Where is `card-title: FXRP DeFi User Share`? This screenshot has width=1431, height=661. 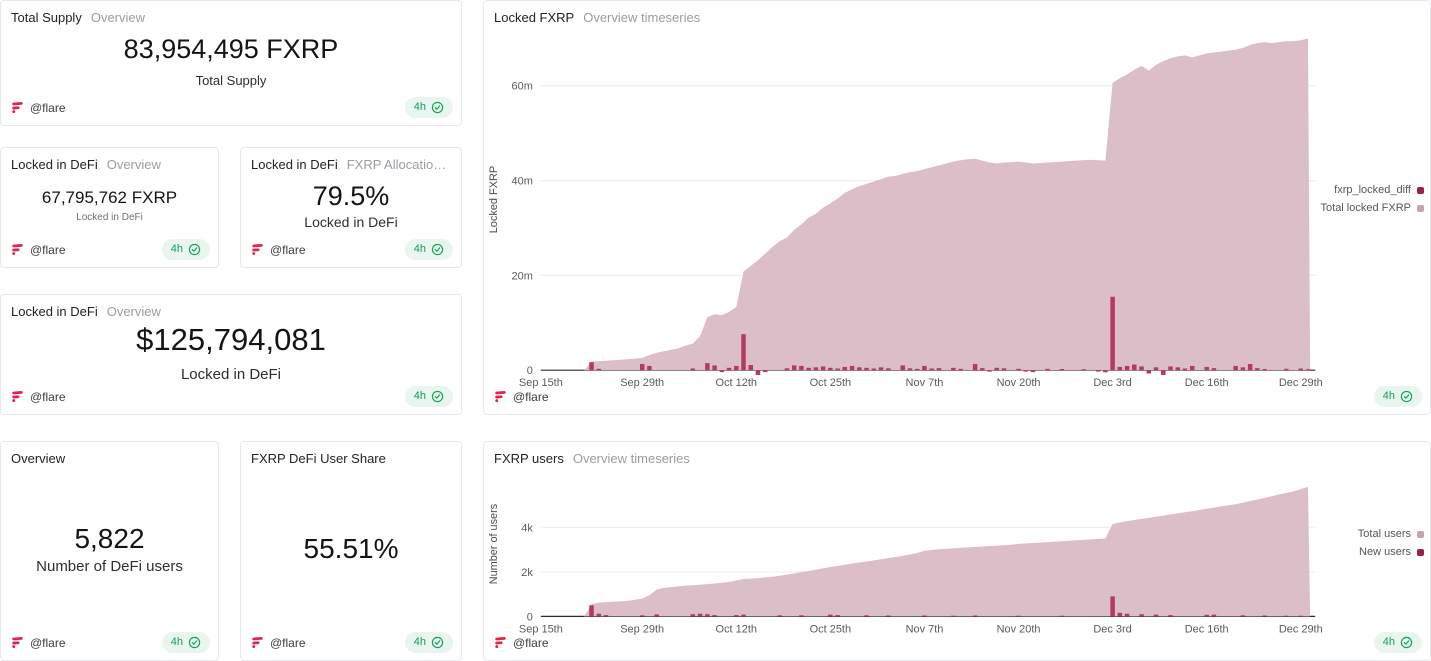
card-title: FXRP DeFi User Share is located at coordinates (318, 458).